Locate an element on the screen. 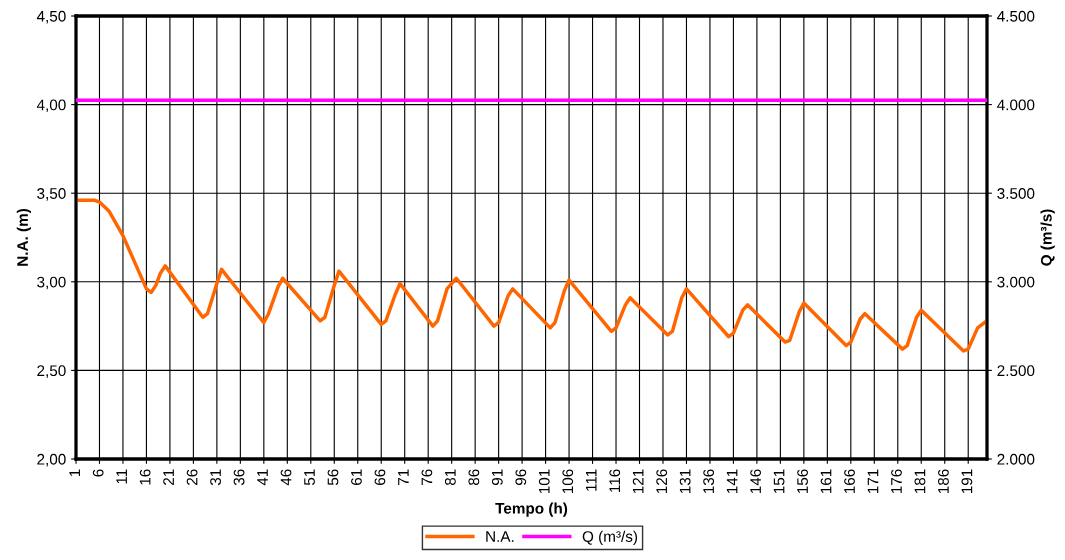  y2-tick-label: 4.000 is located at coordinates (1016, 105).